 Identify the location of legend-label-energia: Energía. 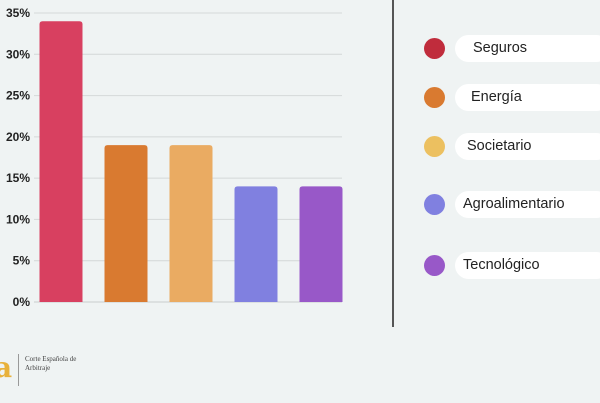
(527, 97).